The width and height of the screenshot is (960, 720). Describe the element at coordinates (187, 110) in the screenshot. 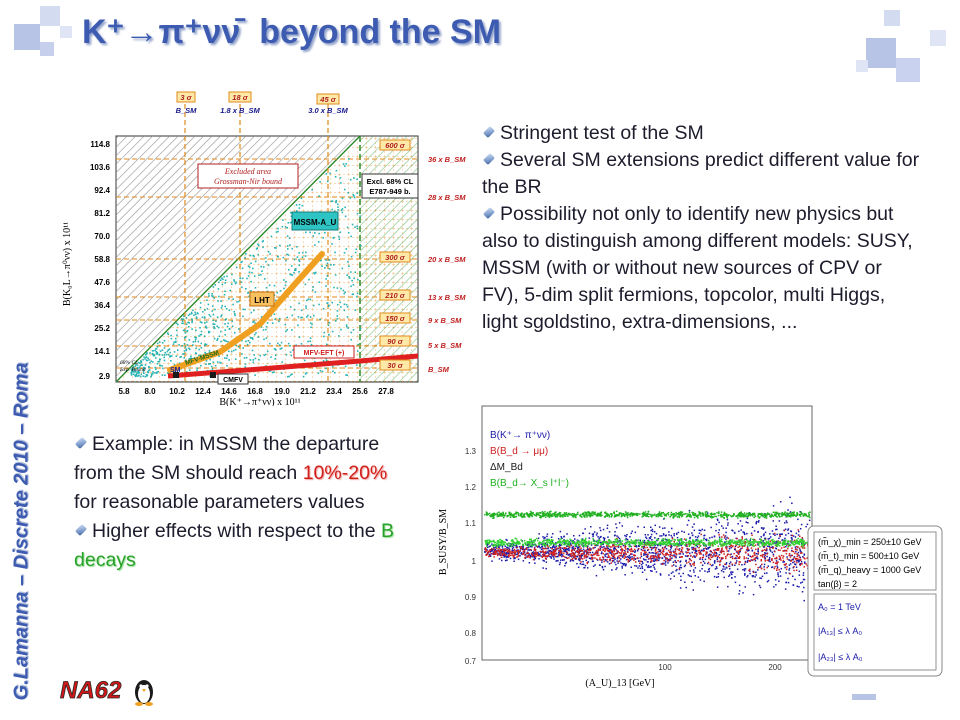

I see `top-bsm: B_SM` at that location.